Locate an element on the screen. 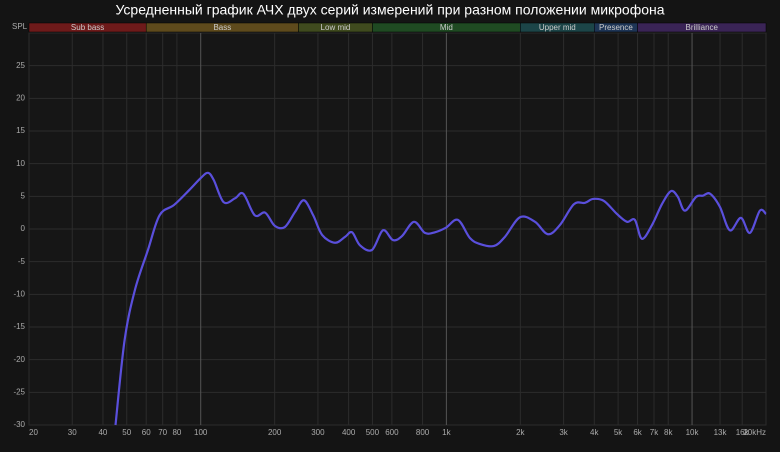 This screenshot has height=452, width=780. x-tick-label: 200 is located at coordinates (275, 432).